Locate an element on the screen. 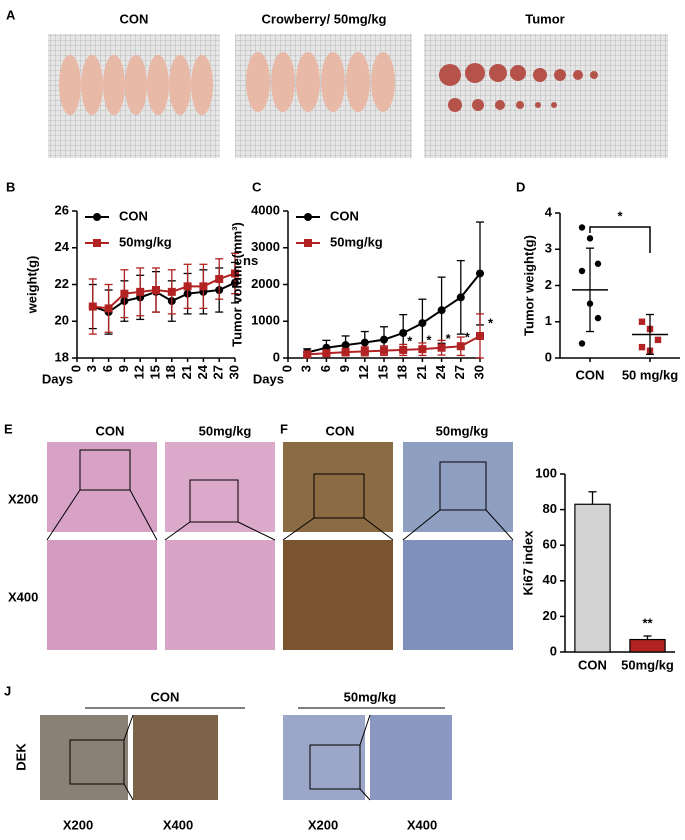 The width and height of the screenshot is (685, 840). y-tick-label: 3000 is located at coordinates (265, 246).